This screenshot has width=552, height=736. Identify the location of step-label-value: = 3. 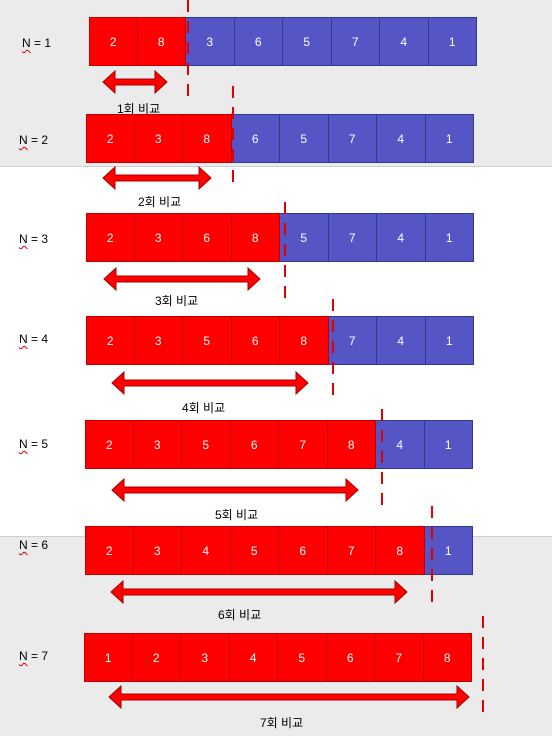
(38, 239).